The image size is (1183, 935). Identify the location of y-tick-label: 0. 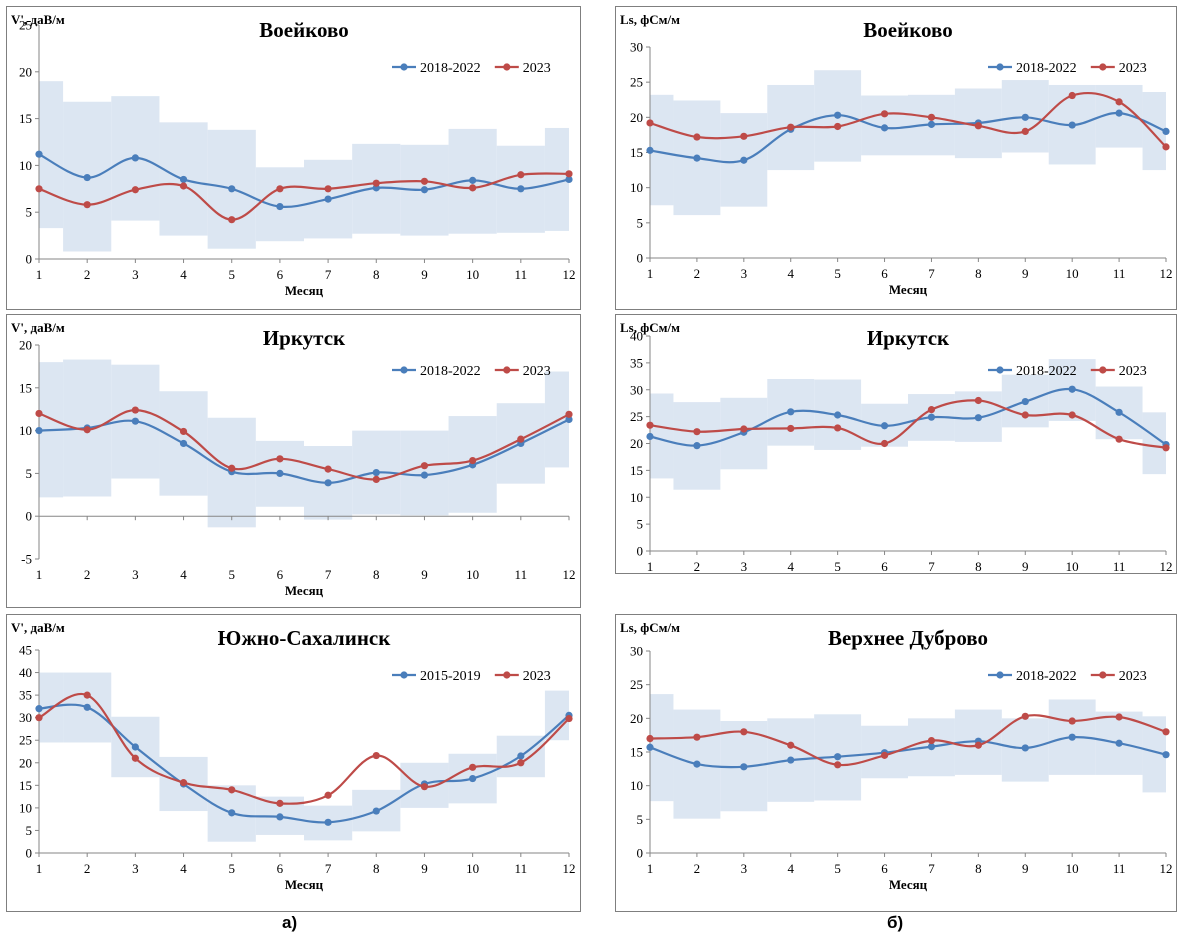
(640, 551).